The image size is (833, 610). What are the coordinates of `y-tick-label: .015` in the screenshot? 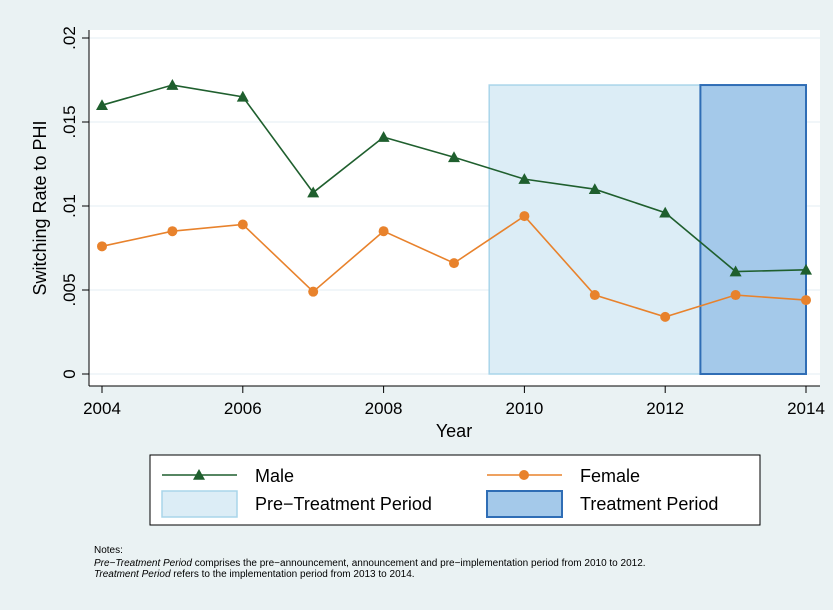 It's located at (69, 121).